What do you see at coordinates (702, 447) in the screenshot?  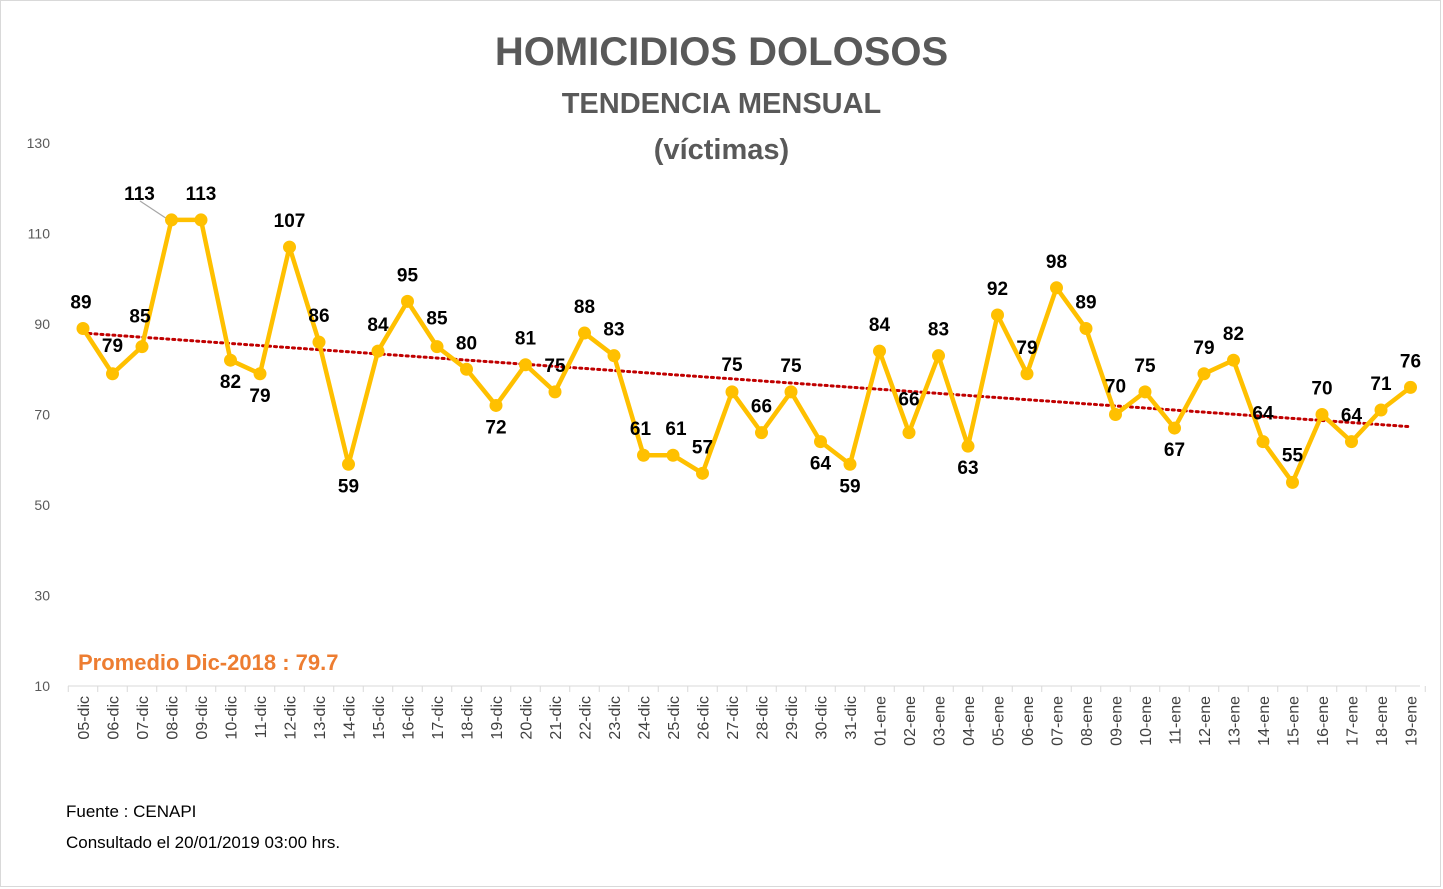 I see `data-label: 57` at bounding box center [702, 447].